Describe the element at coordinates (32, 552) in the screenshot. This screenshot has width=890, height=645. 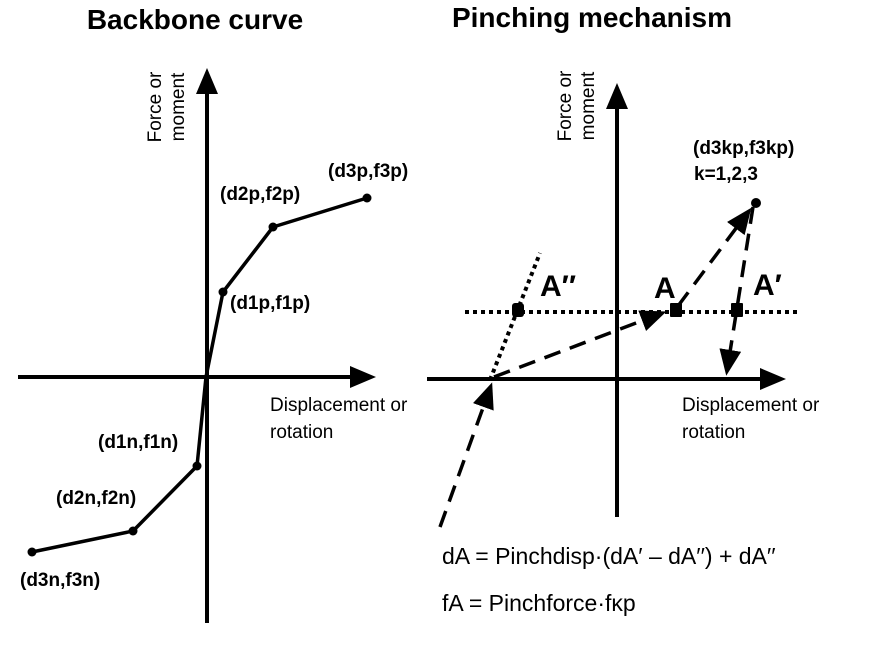
I see `point-d3n` at that location.